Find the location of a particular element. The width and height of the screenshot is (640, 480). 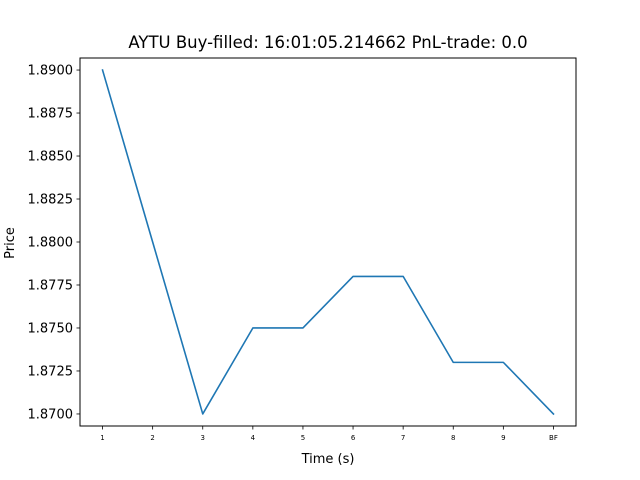

y-tick-label: 1.8700 is located at coordinates (51, 414).